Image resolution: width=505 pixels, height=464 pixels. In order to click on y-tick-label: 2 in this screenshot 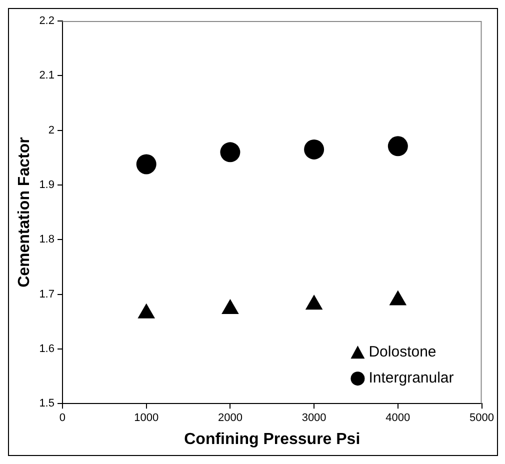, I will do `click(51, 130)`.